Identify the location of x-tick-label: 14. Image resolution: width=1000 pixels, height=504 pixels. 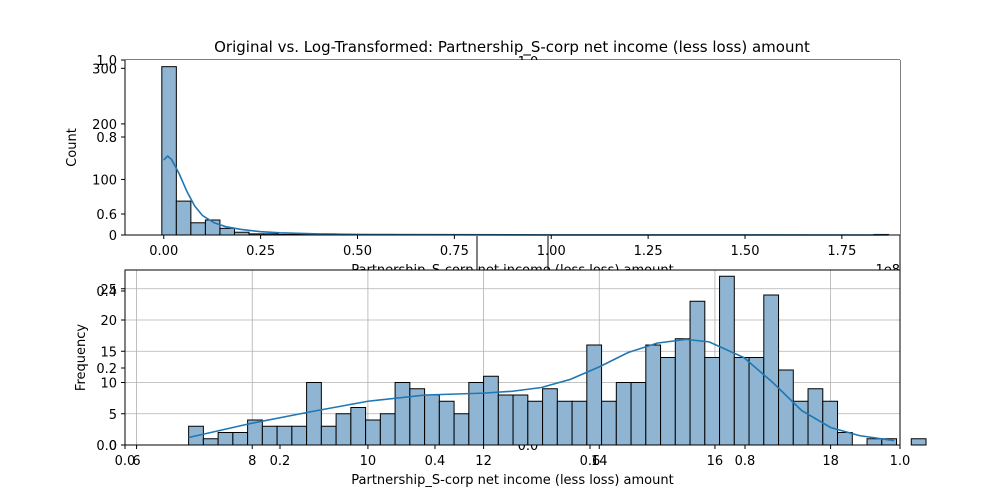
(599, 461).